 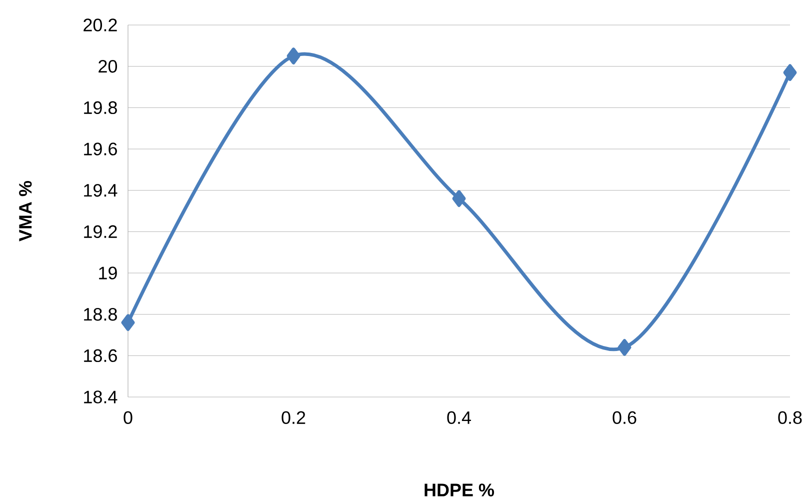 What do you see at coordinates (101, 190) in the screenshot?
I see `y-tick-label: 19.4` at bounding box center [101, 190].